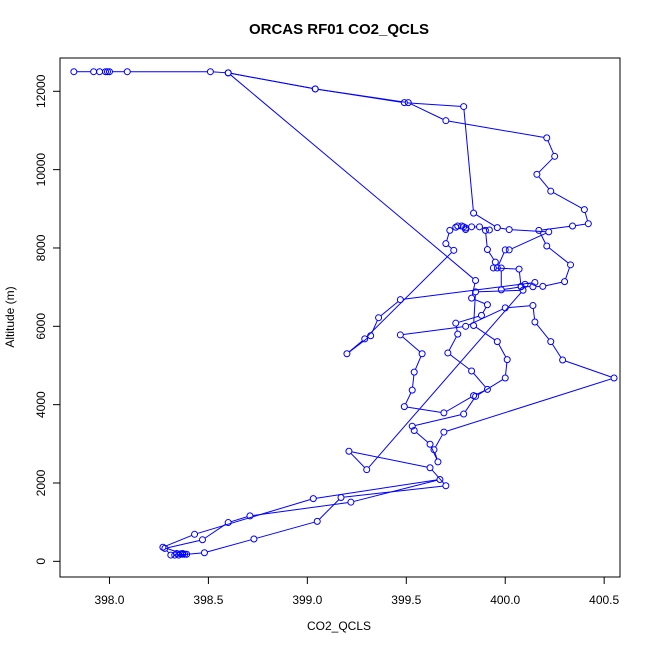 This screenshot has height=650, width=650. Describe the element at coordinates (41, 404) in the screenshot. I see `y-tick-label: 4000` at that location.